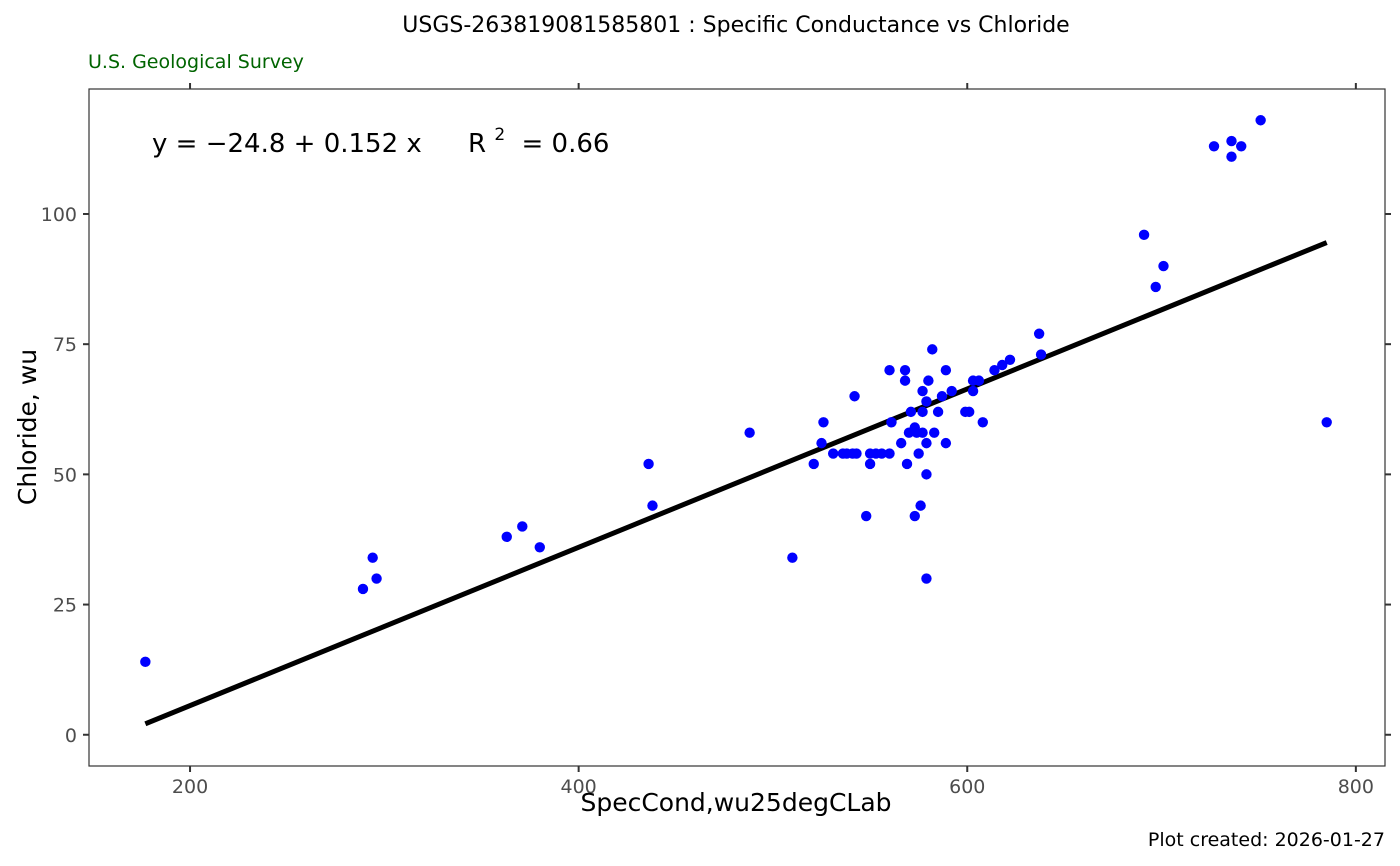 Image resolution: width=1400 pixels, height=866 pixels. I want to click on y-tick-label: 0, so click(71, 736).